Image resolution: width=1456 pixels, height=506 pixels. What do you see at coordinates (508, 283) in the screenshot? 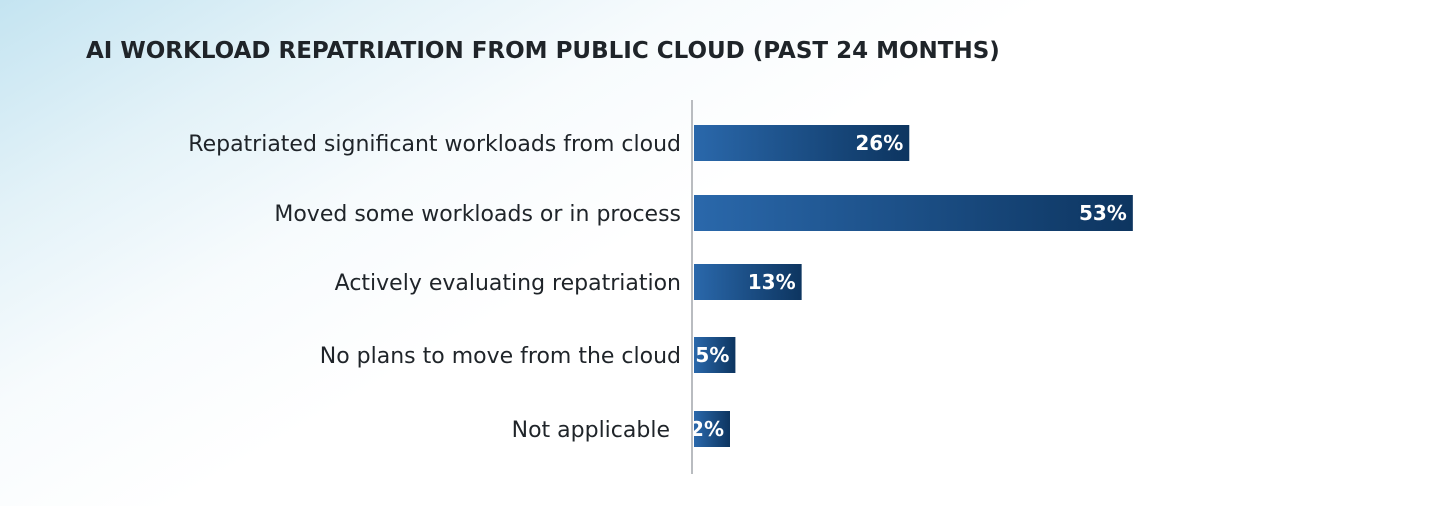
I see `category-label: Actively evaluating repatriation` at bounding box center [508, 283].